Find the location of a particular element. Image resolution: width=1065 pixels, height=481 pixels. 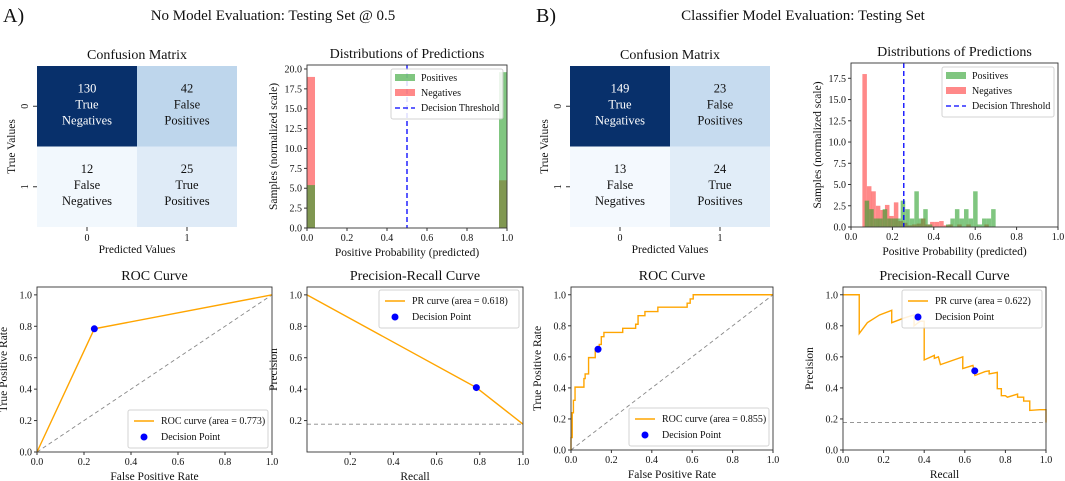

chance-diagonal-line is located at coordinates (672, 372).